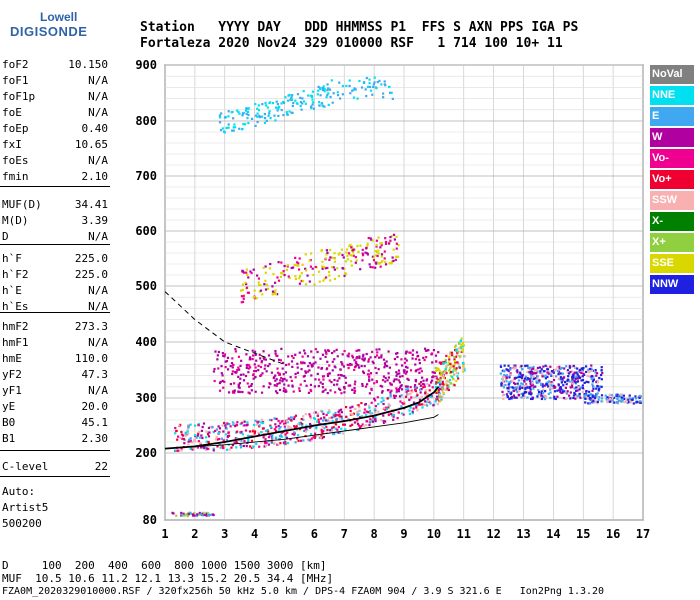 The width and height of the screenshot is (700, 600). Describe the element at coordinates (672, 221) in the screenshot. I see `legend-item: X-` at that location.